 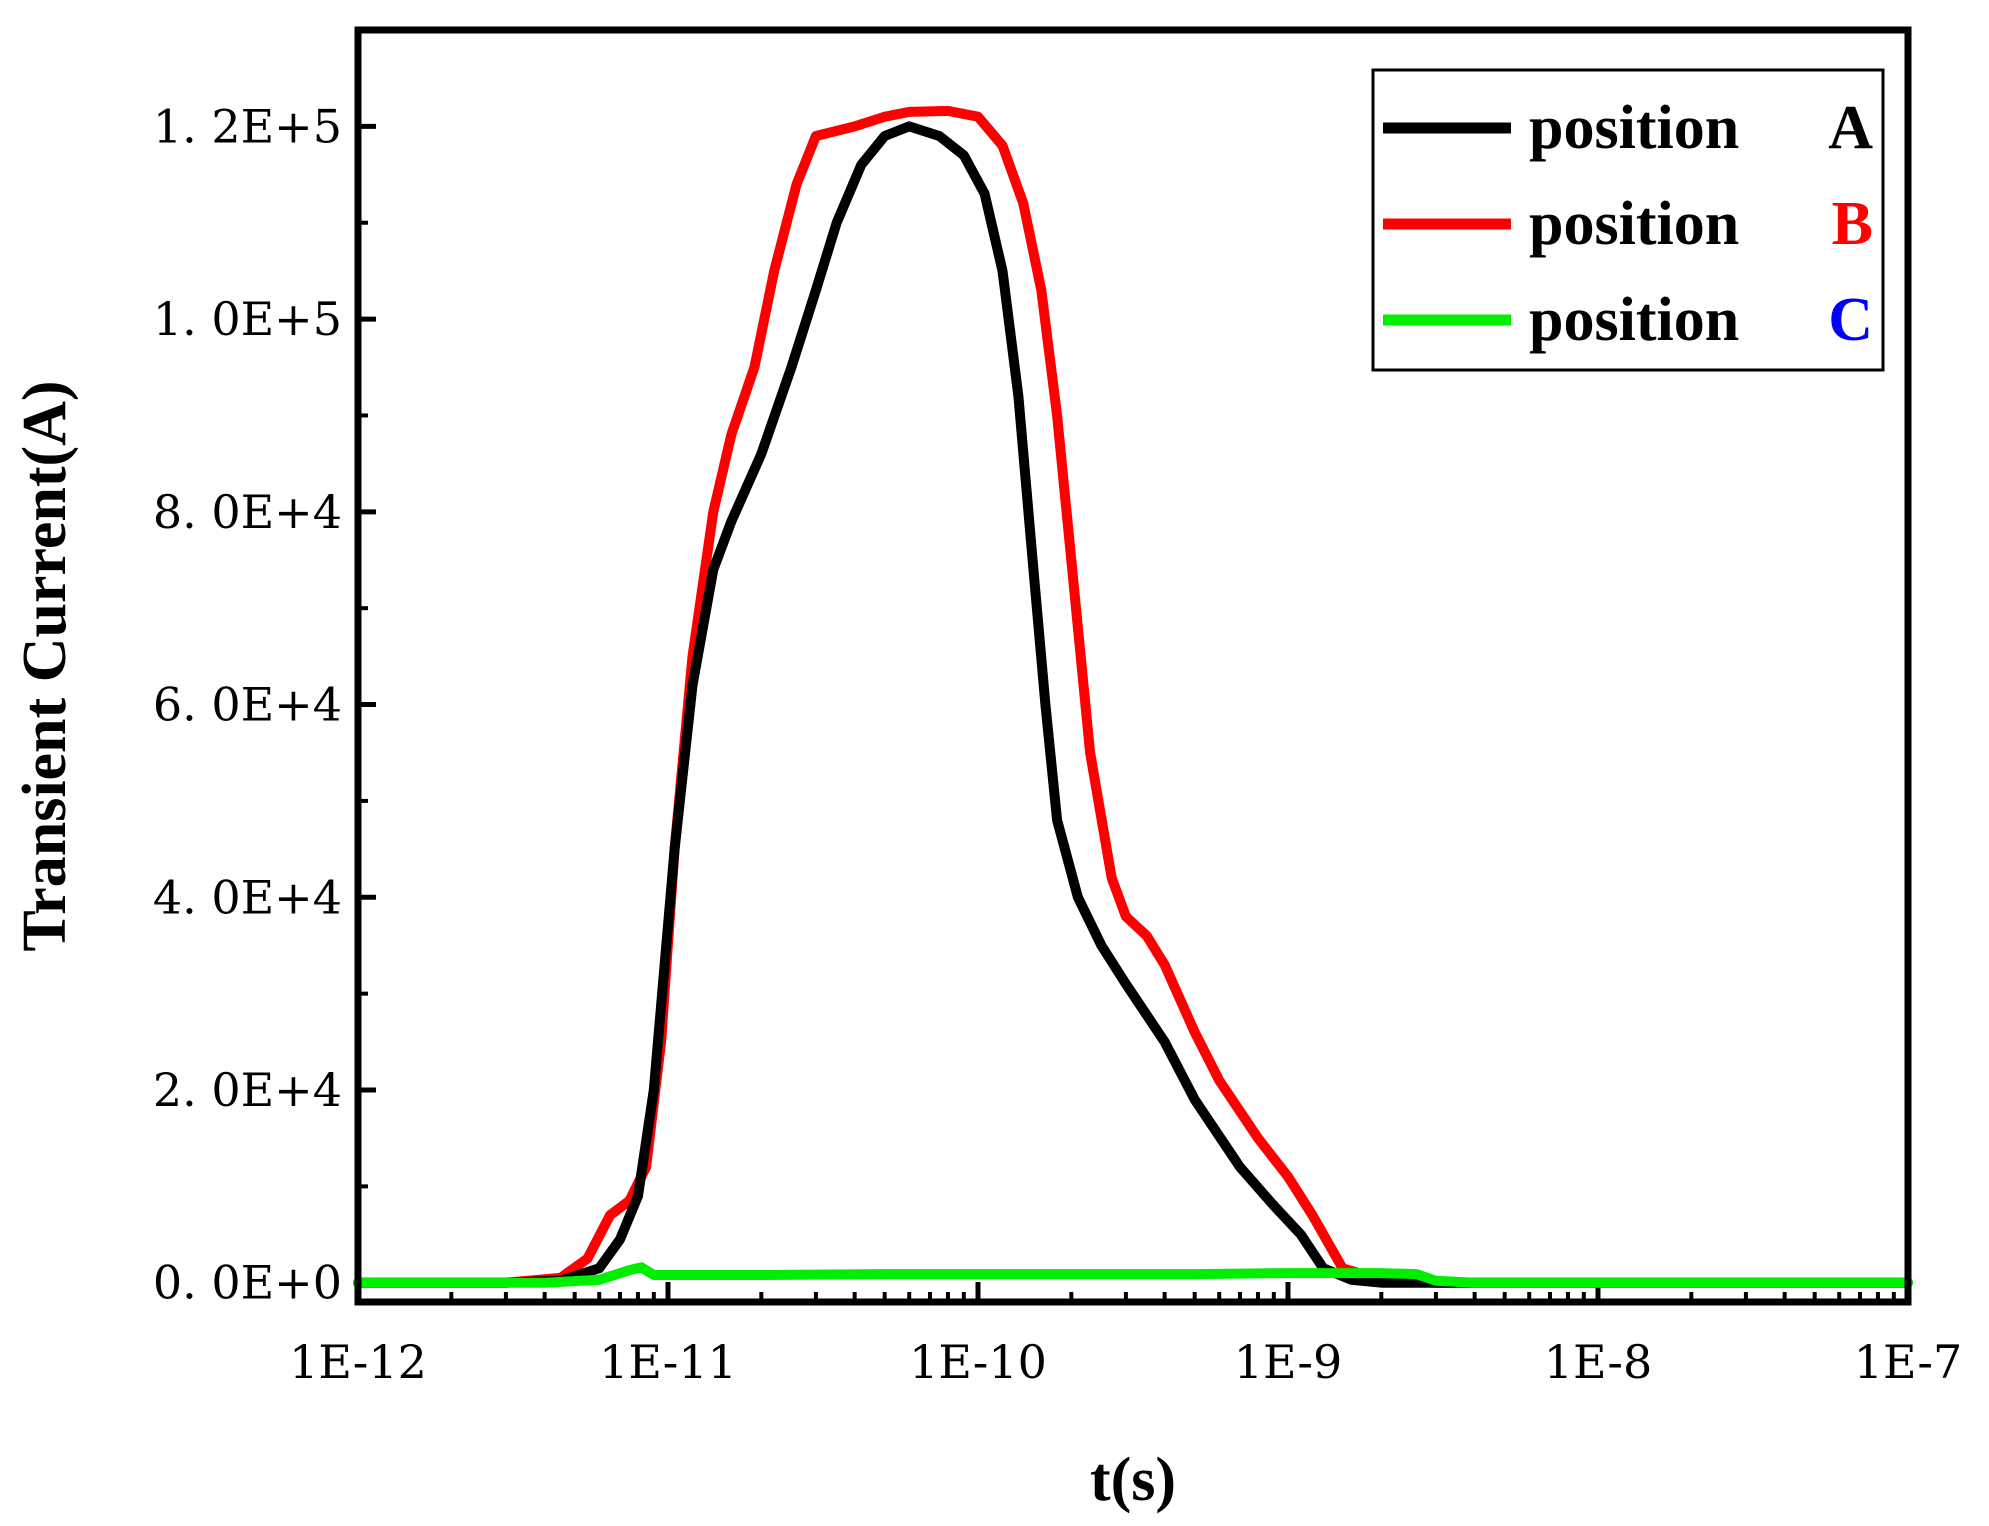 What do you see at coordinates (1125, 1335) in the screenshot?
I see `x-axis-ticks: 1E-12 1E-11 1E-10 1E-9 1E-8 1E-7` at bounding box center [1125, 1335].